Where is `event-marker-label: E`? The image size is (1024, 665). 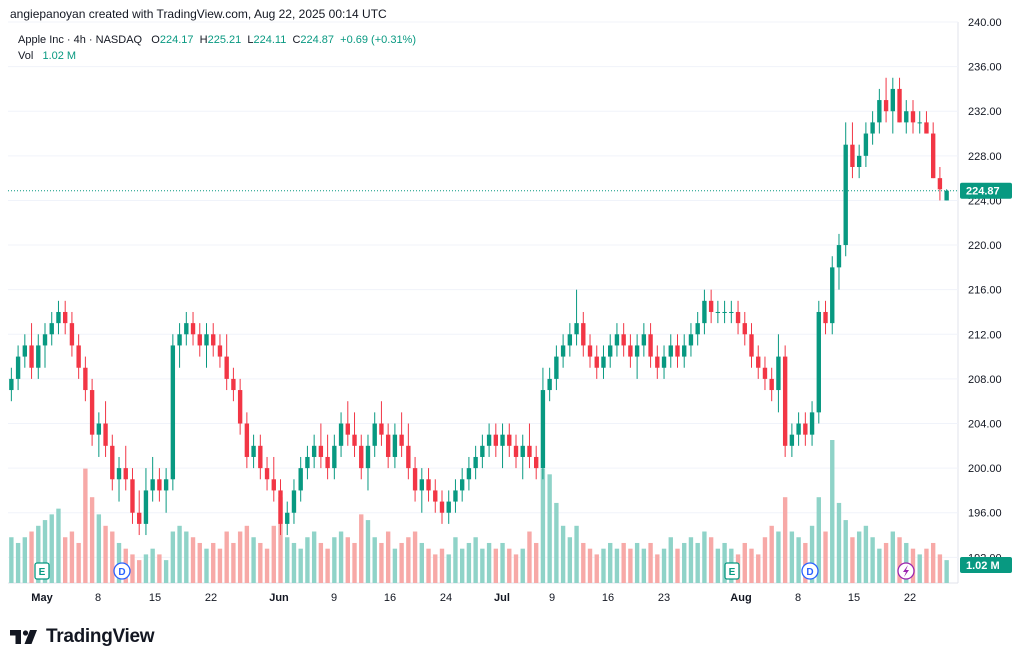 event-marker-label: E is located at coordinates (42, 572).